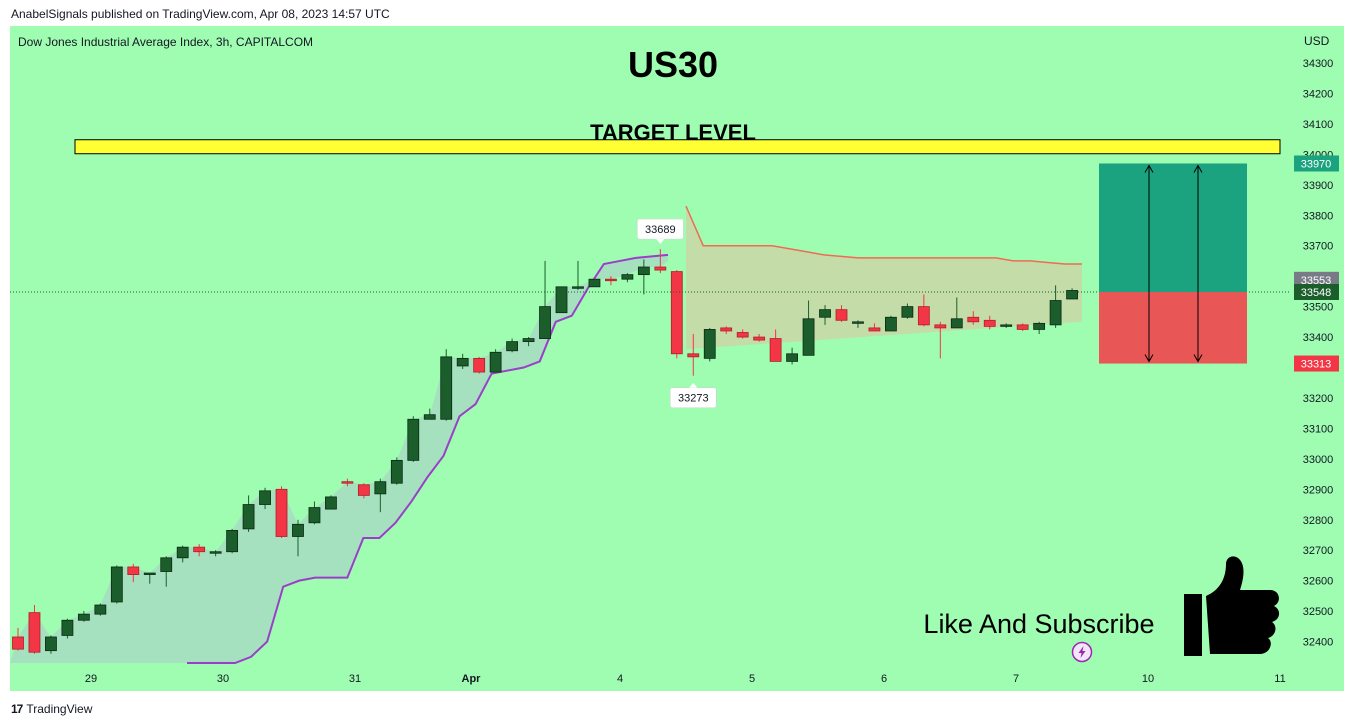 Image resolution: width=1354 pixels, height=727 pixels. I want to click on high-marker: 33689, so click(660, 231).